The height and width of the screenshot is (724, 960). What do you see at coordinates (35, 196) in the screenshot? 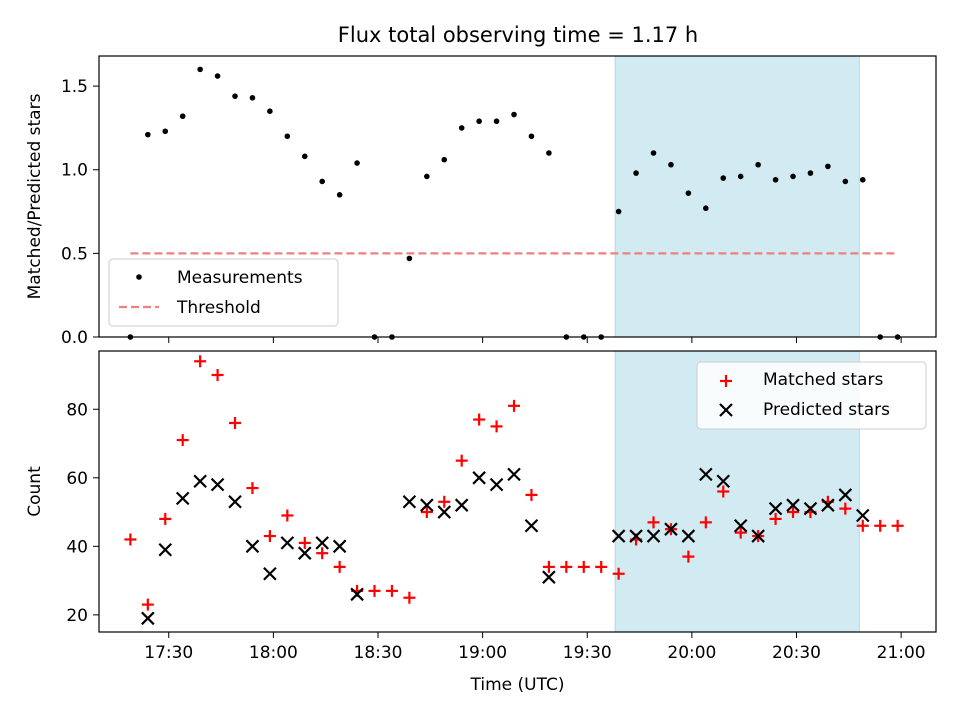
I see `y-axis-label: Matched/Predicted stars` at bounding box center [35, 196].